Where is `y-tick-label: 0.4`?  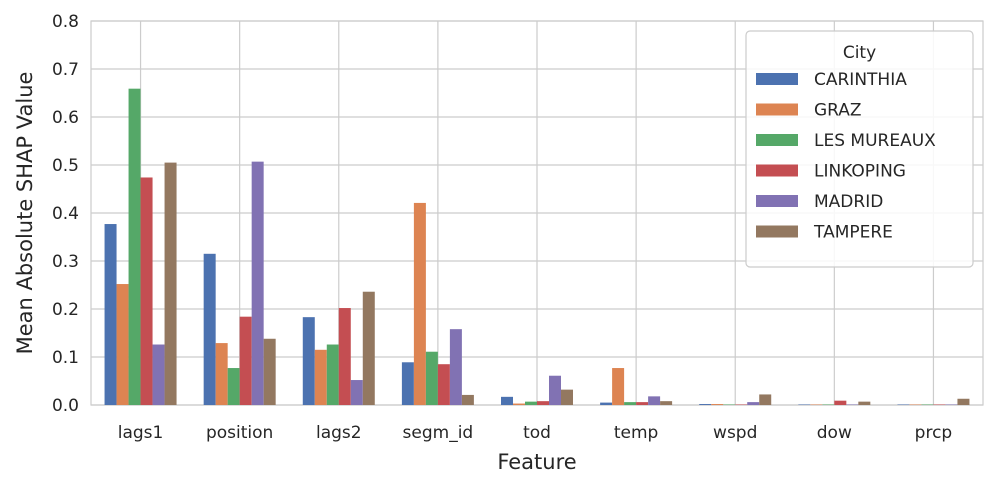 y-tick-label: 0.4 is located at coordinates (65, 214).